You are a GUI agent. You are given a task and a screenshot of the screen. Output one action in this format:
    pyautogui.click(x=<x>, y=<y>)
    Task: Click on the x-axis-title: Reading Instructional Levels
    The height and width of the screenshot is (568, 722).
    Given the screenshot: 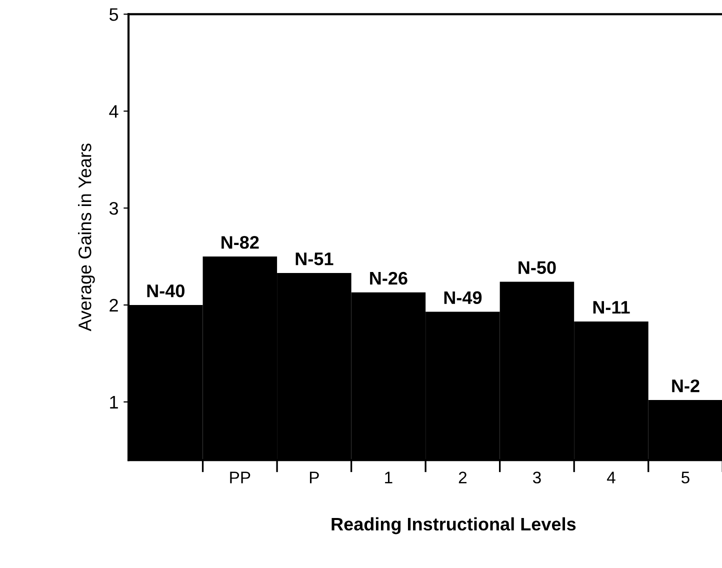 What is the action you would take?
    pyautogui.click(x=454, y=525)
    